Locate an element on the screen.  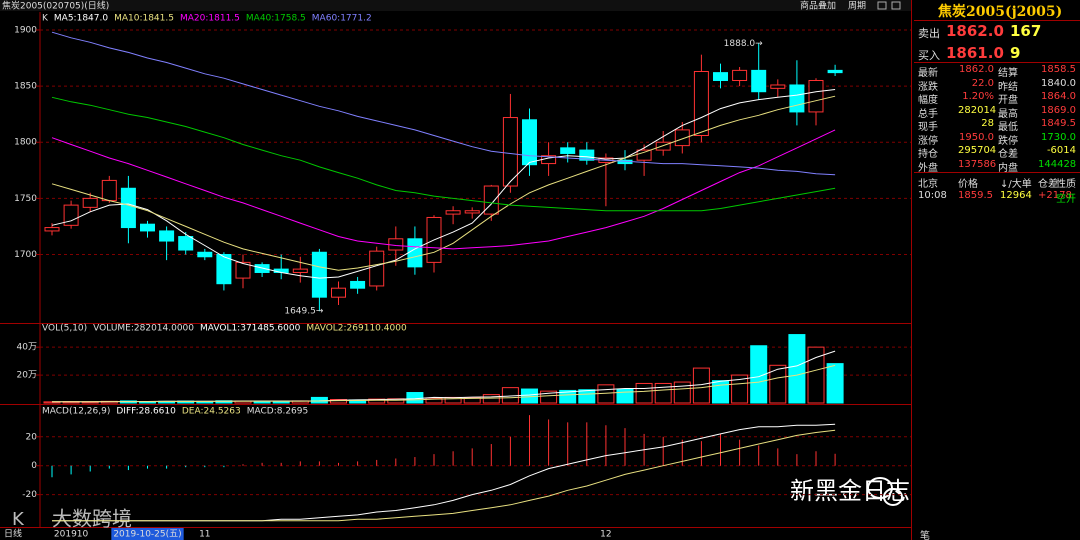
watermark: 新黑金日志 is located at coordinates (850, 491).